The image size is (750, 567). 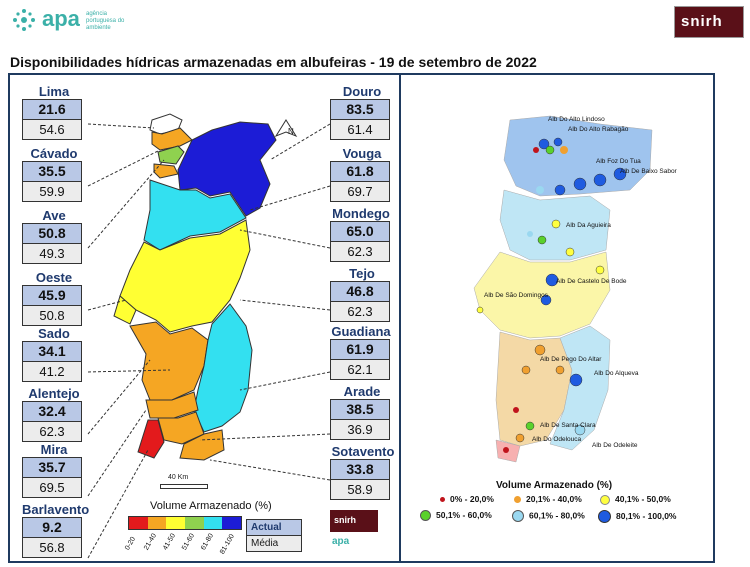 What do you see at coordinates (52, 315) in the screenshot?
I see `basin-media-value: 50.8` at bounding box center [52, 315].